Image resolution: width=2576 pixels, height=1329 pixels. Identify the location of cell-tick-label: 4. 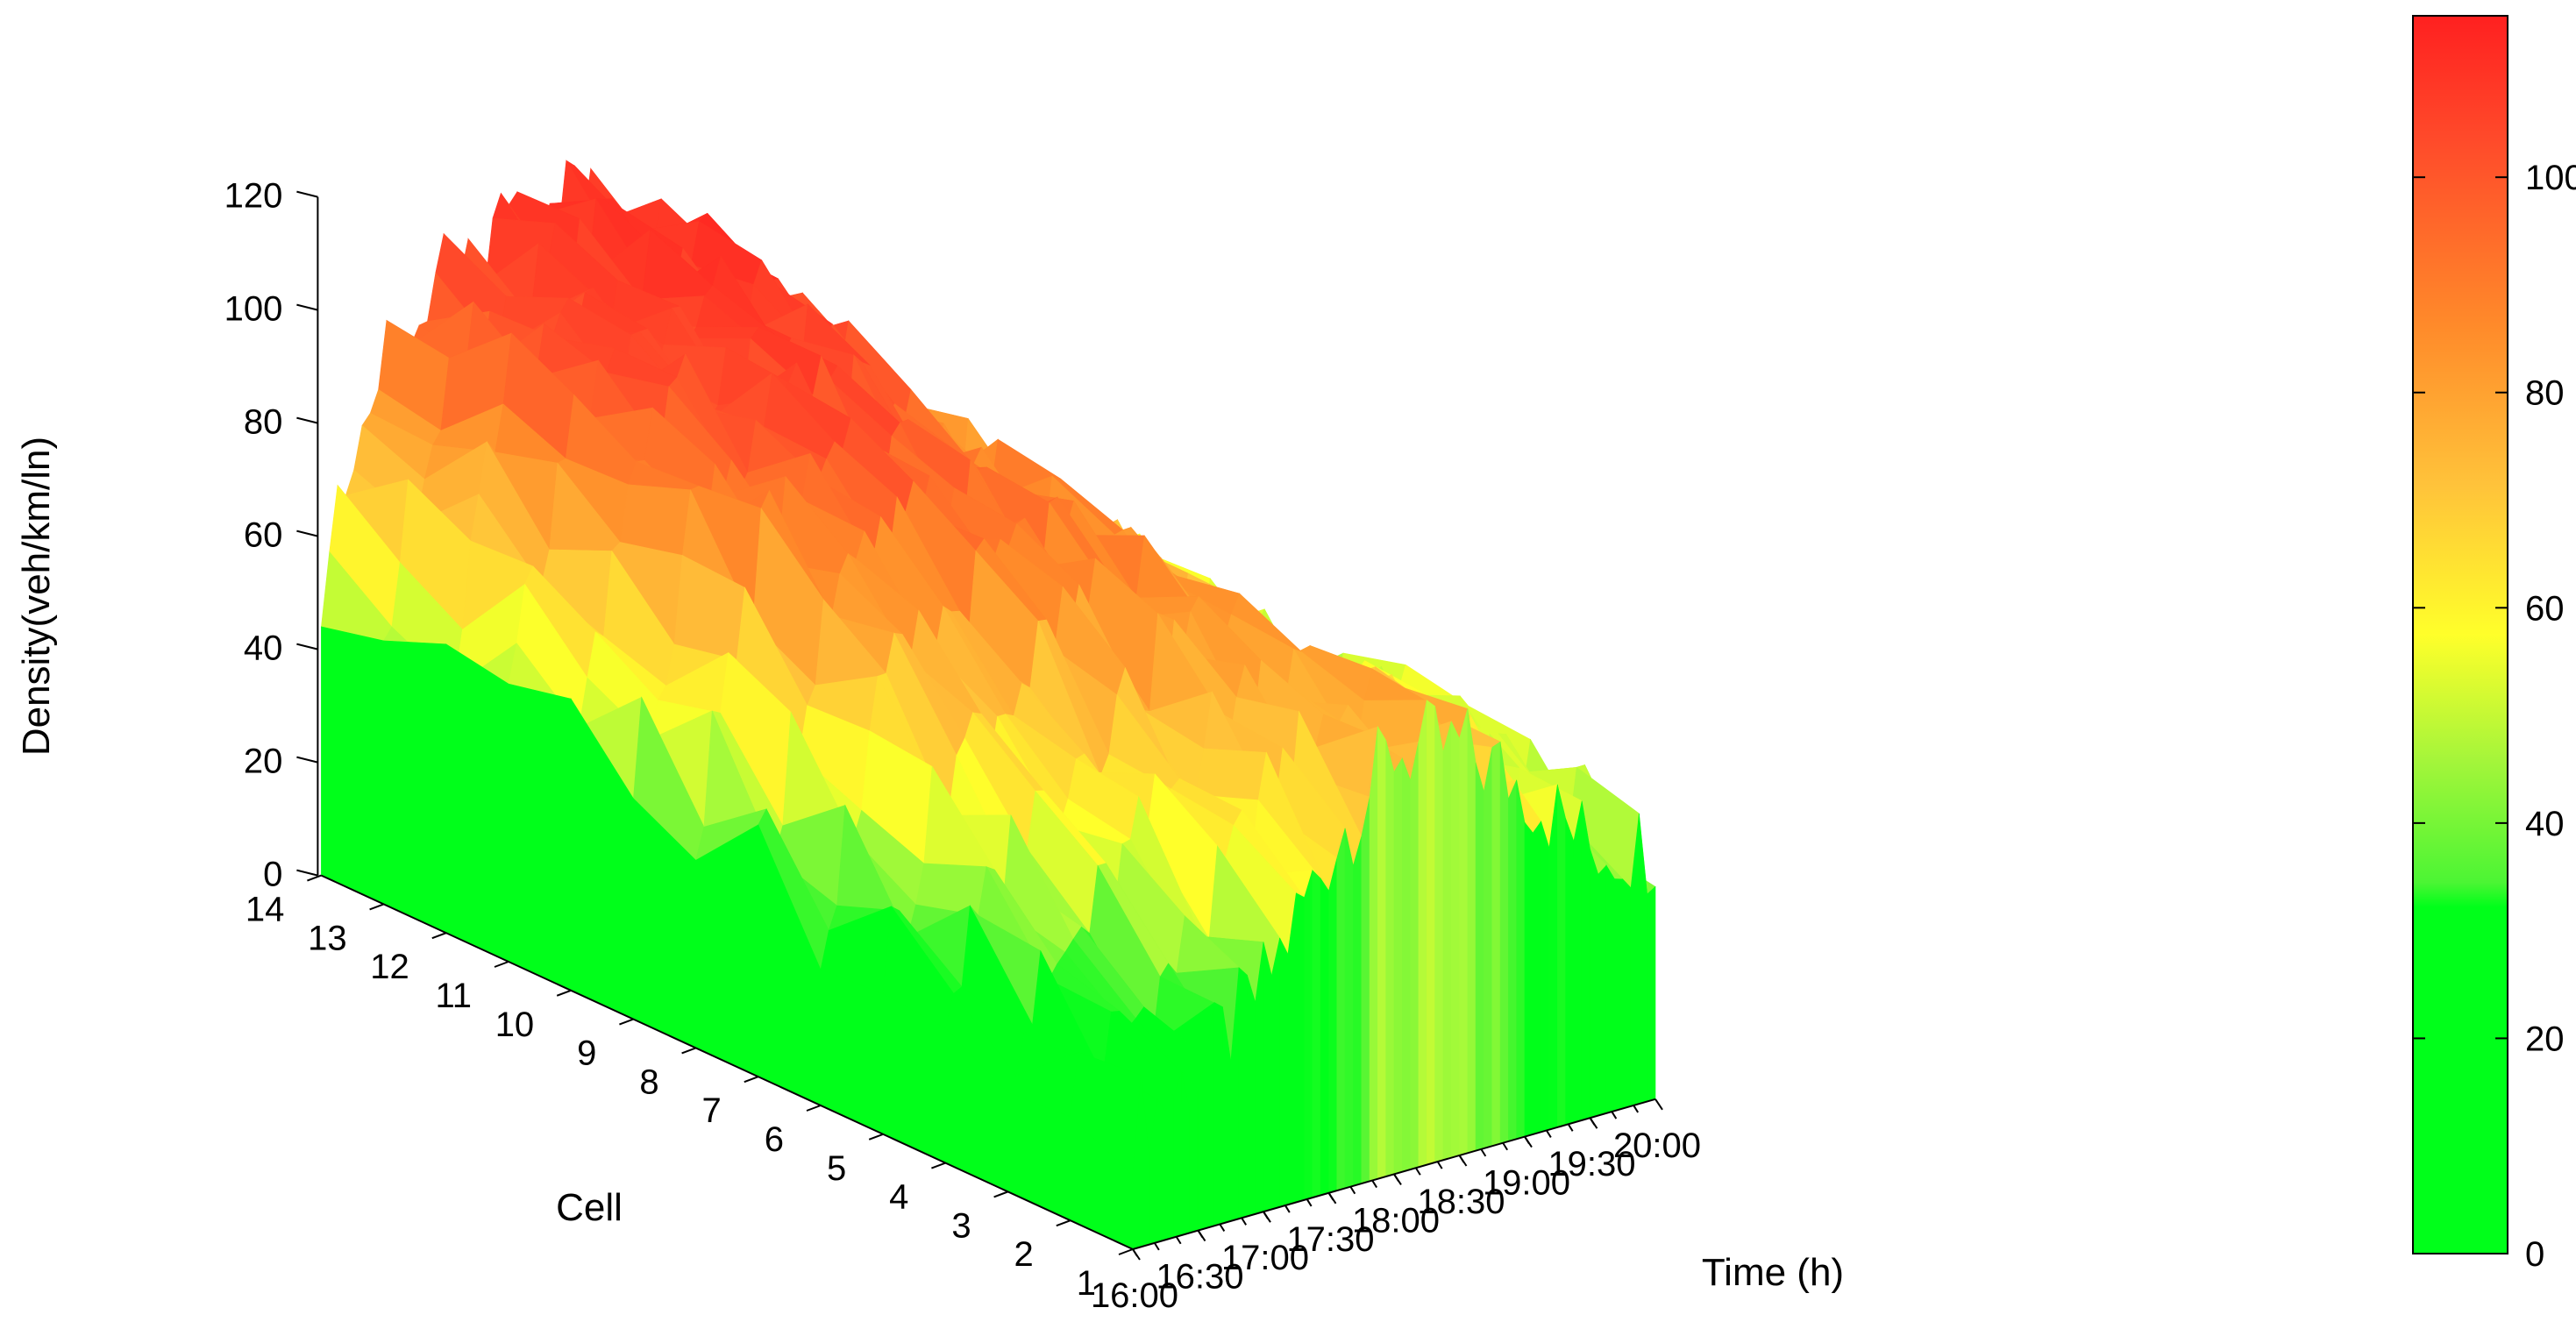
(898, 1197).